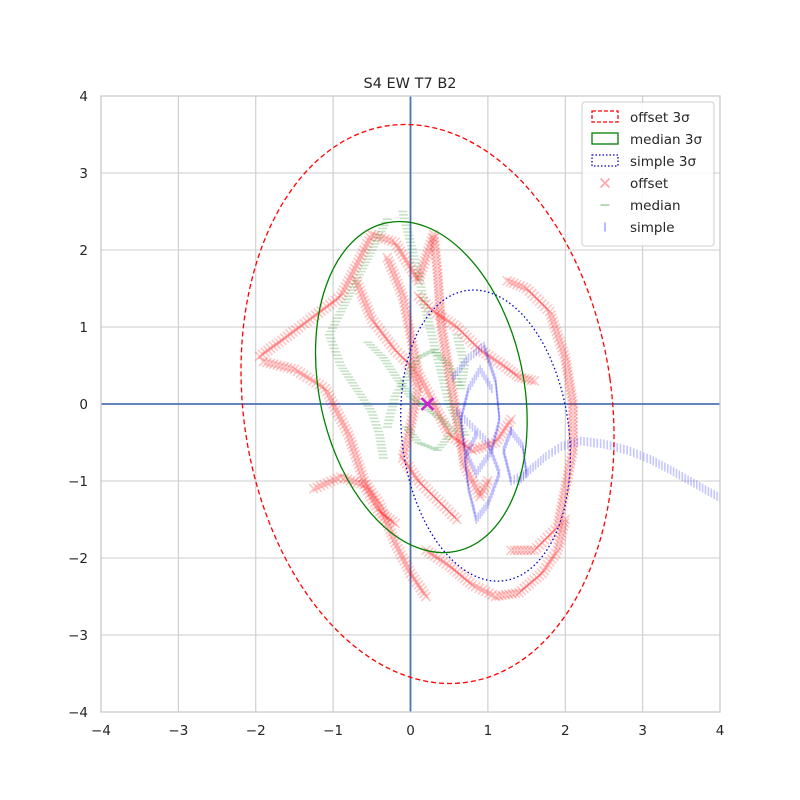  Describe the element at coordinates (397, 334) in the screenshot. I see `series-median` at that location.